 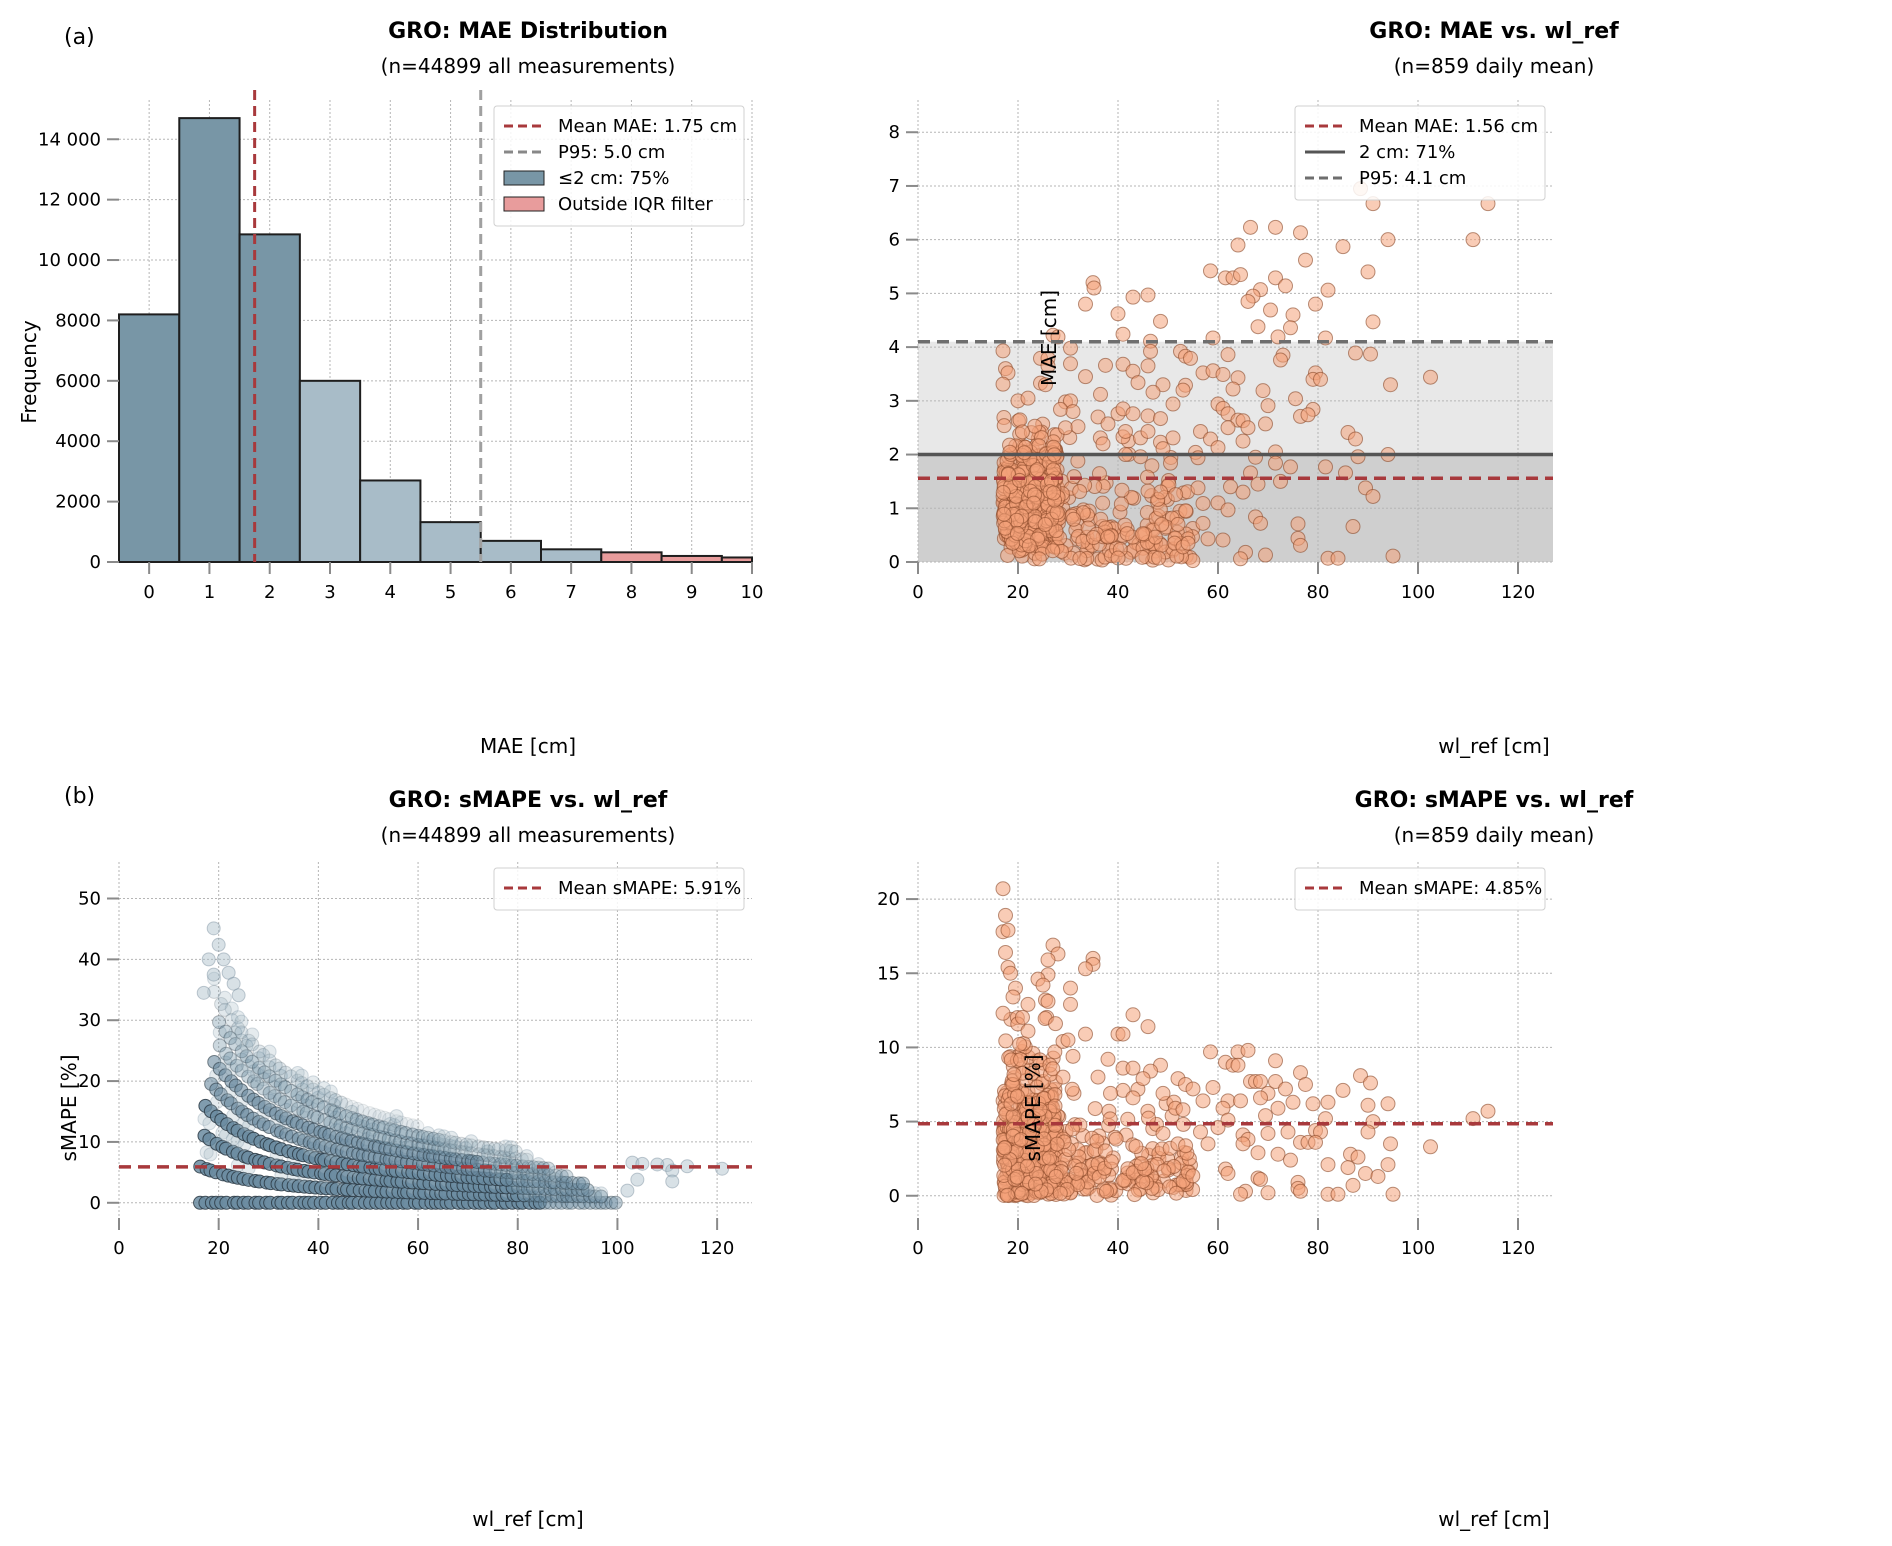 I want to click on x-tick-label: 20, so click(x=1018, y=592).